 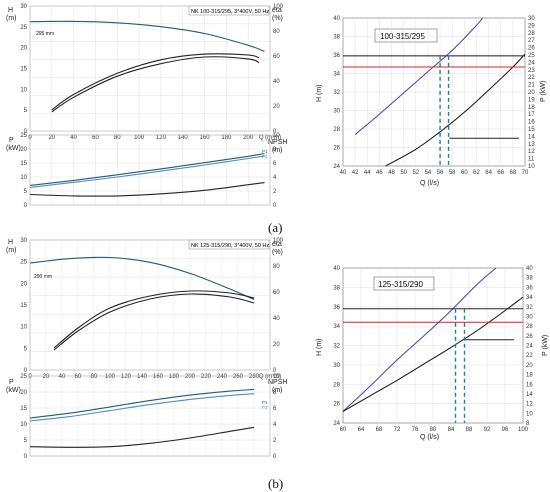 I want to click on y-tick-label-right: 24, so click(x=529, y=347).